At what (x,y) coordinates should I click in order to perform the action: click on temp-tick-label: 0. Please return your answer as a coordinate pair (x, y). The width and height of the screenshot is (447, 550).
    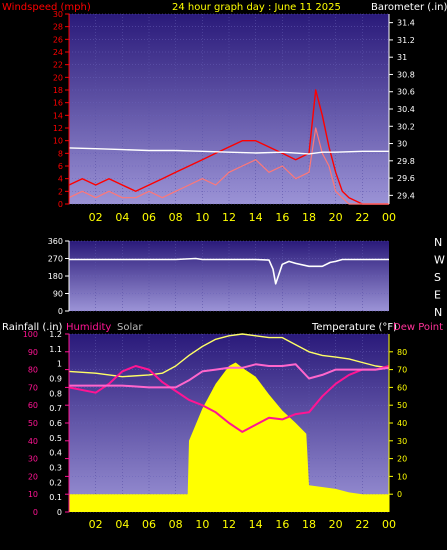
    Looking at the image, I should click on (399, 494).